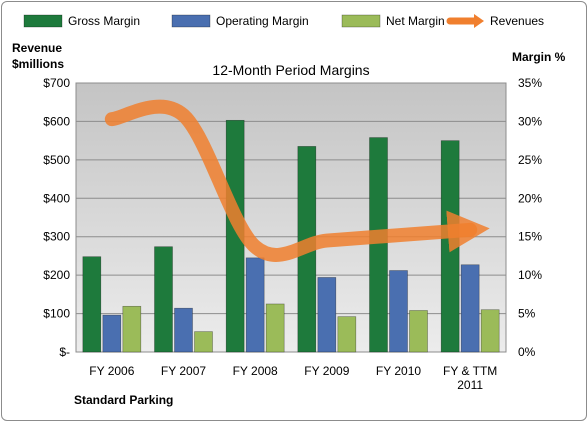 This screenshot has height=422, width=588. I want to click on bar-gross-margin-fy-ttm-2011, so click(450, 246).